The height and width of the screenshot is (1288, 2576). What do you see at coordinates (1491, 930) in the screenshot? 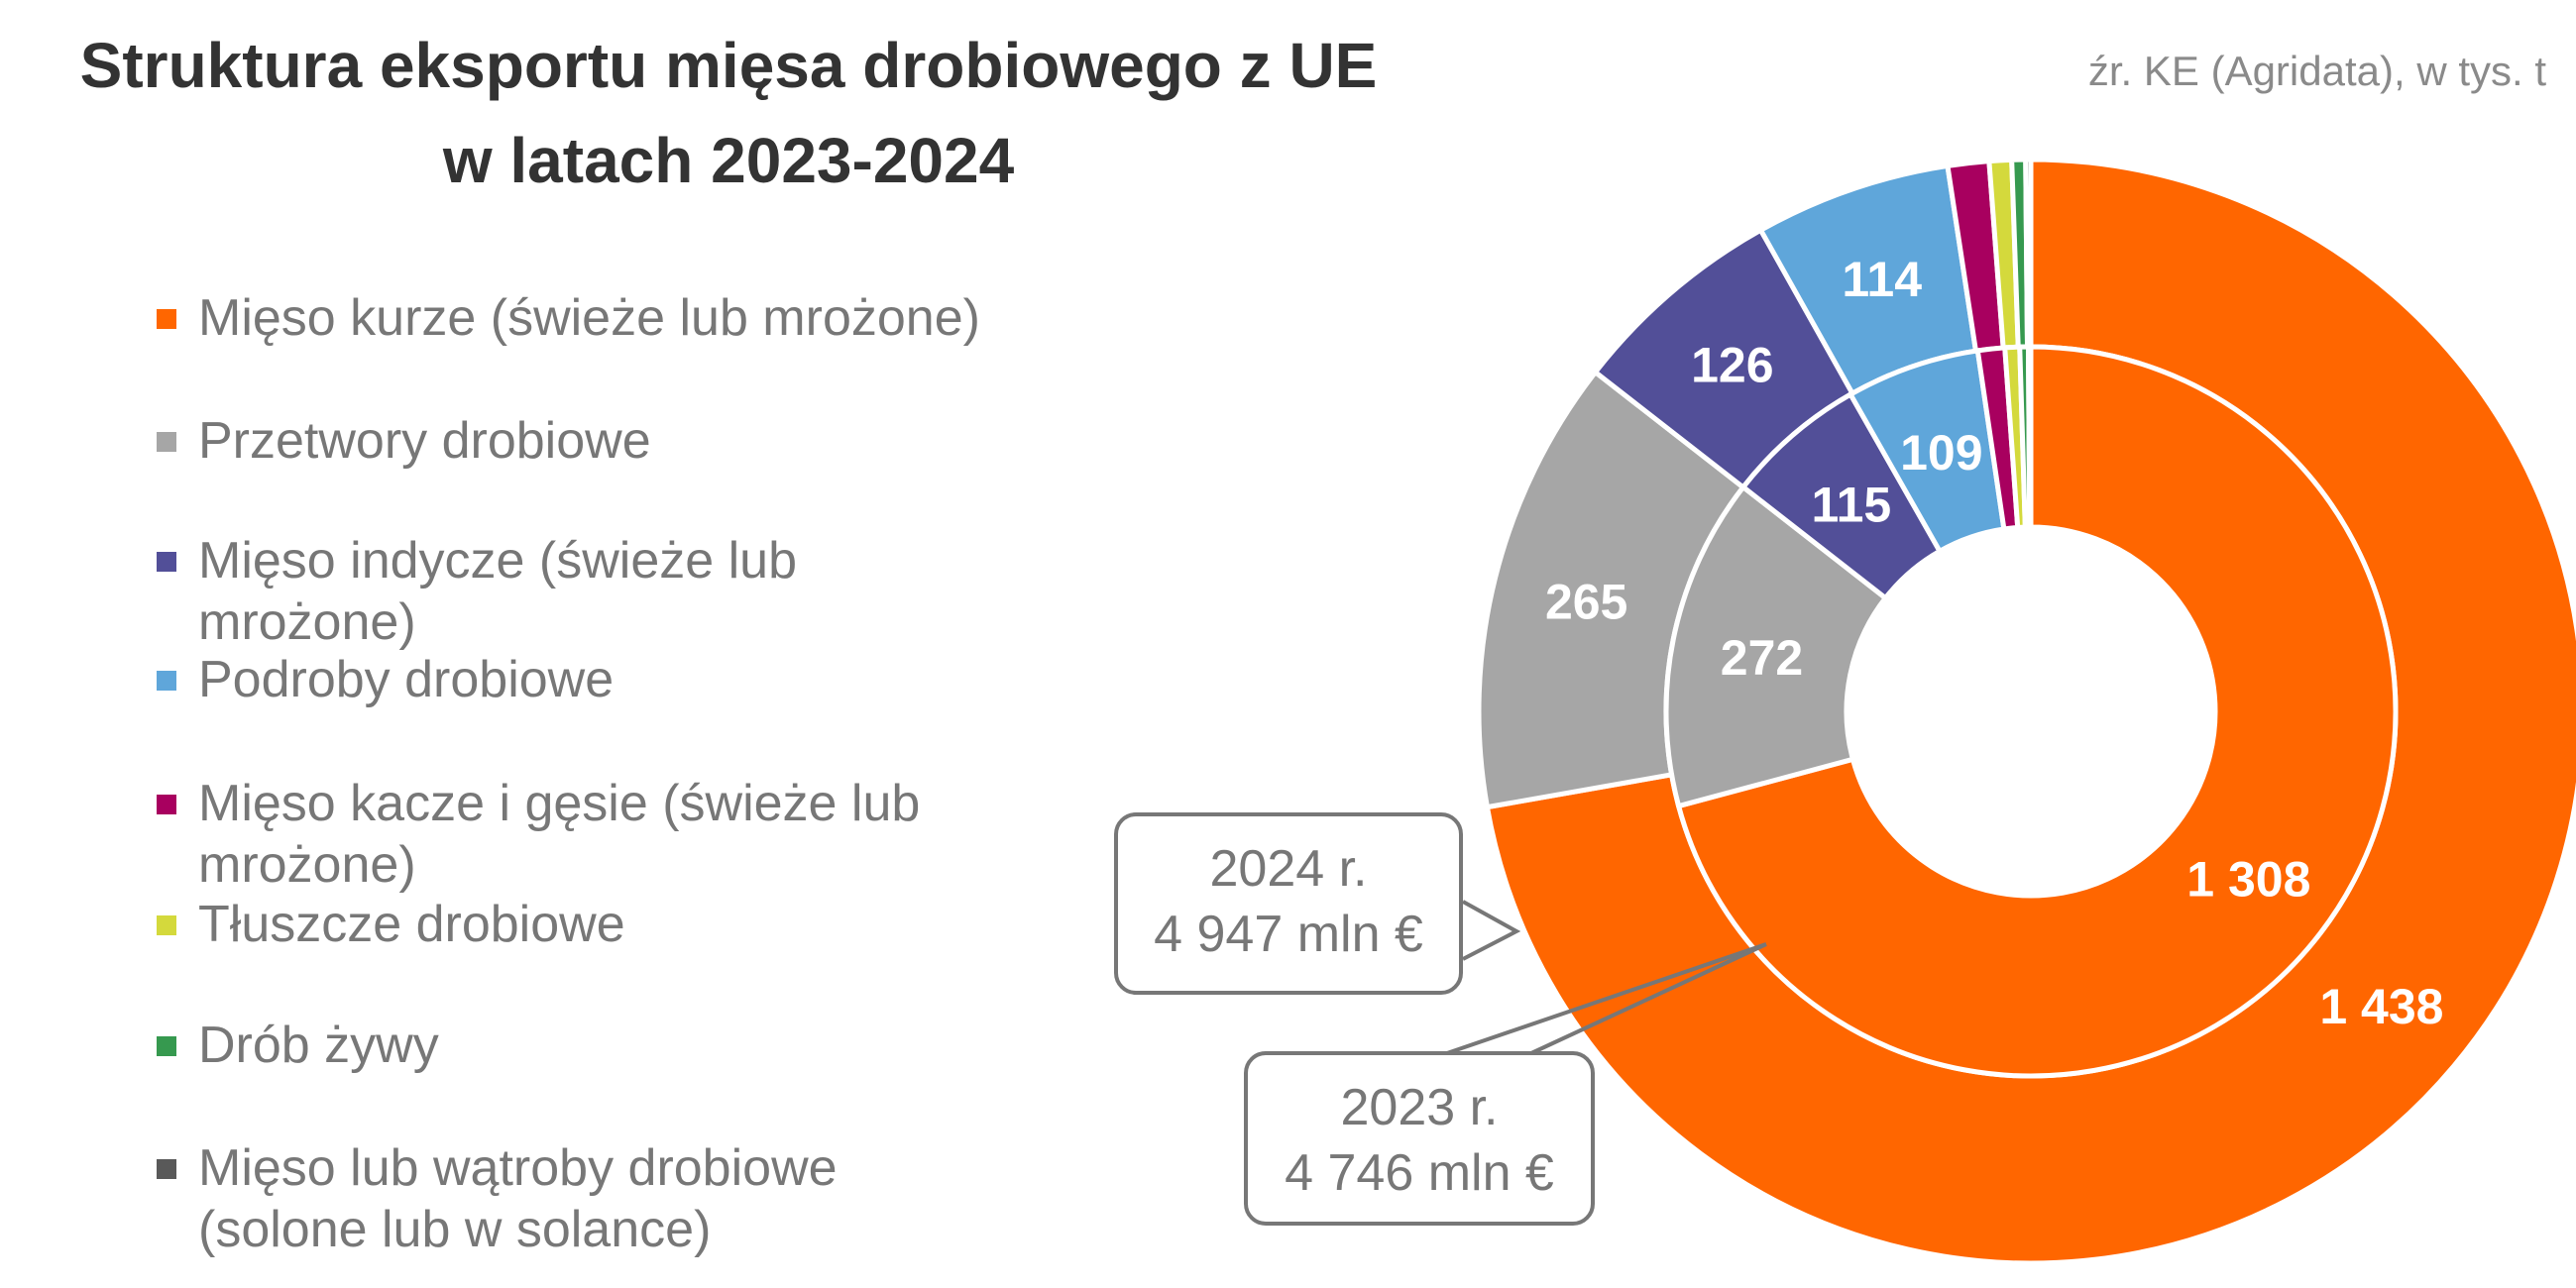
I see `callout-2024-pointer` at bounding box center [1491, 930].